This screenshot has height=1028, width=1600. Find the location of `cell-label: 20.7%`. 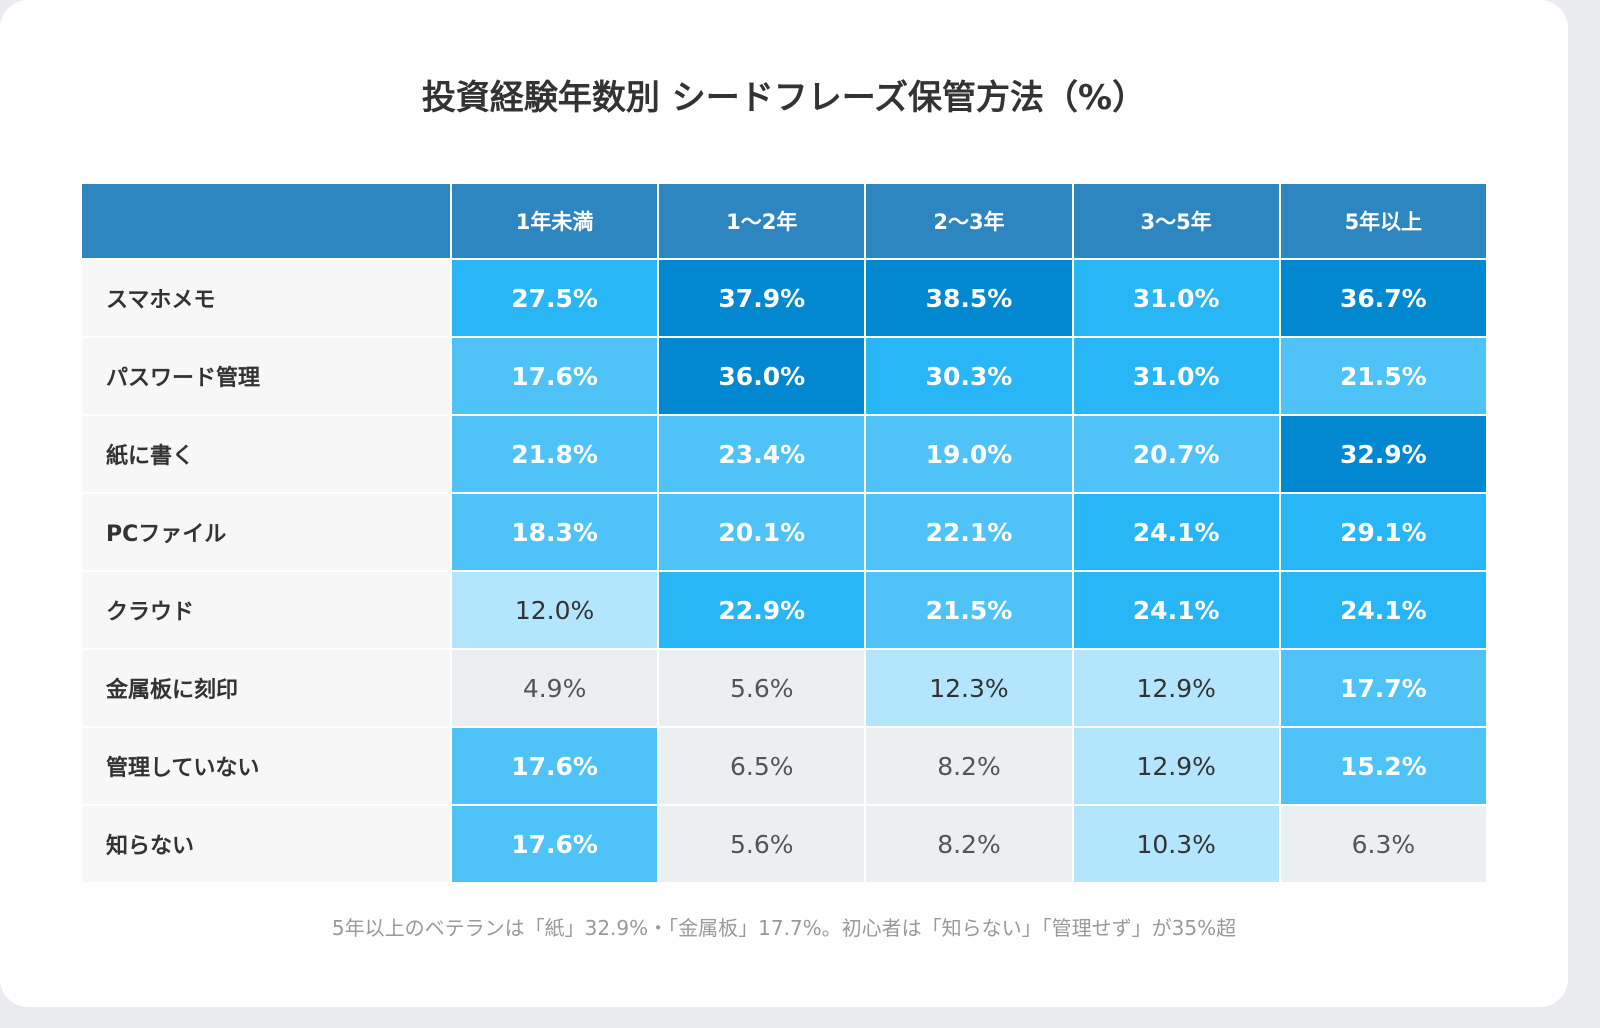

cell-label: 20.7% is located at coordinates (1176, 454).